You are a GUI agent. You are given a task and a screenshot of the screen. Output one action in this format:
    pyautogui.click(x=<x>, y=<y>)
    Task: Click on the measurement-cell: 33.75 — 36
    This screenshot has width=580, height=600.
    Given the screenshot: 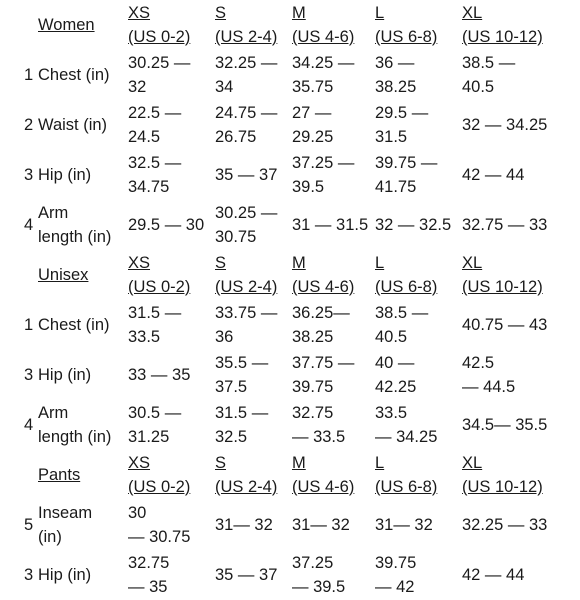 What is the action you would take?
    pyautogui.click(x=246, y=325)
    